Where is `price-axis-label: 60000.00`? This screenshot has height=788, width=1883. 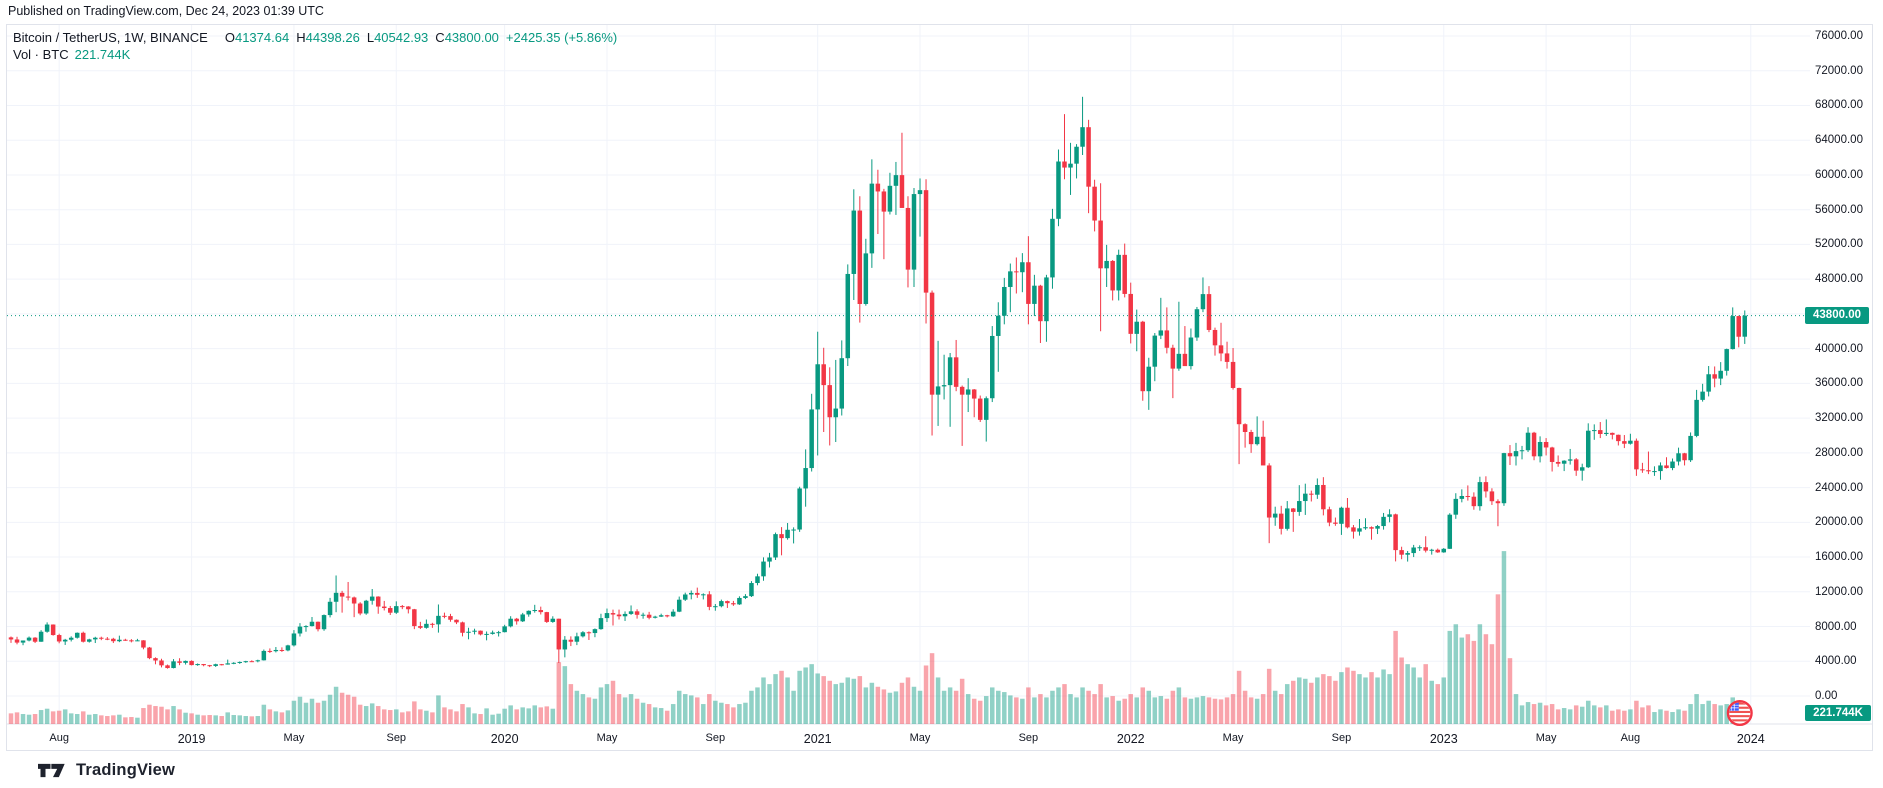
price-axis-label: 60000.00 is located at coordinates (1839, 174).